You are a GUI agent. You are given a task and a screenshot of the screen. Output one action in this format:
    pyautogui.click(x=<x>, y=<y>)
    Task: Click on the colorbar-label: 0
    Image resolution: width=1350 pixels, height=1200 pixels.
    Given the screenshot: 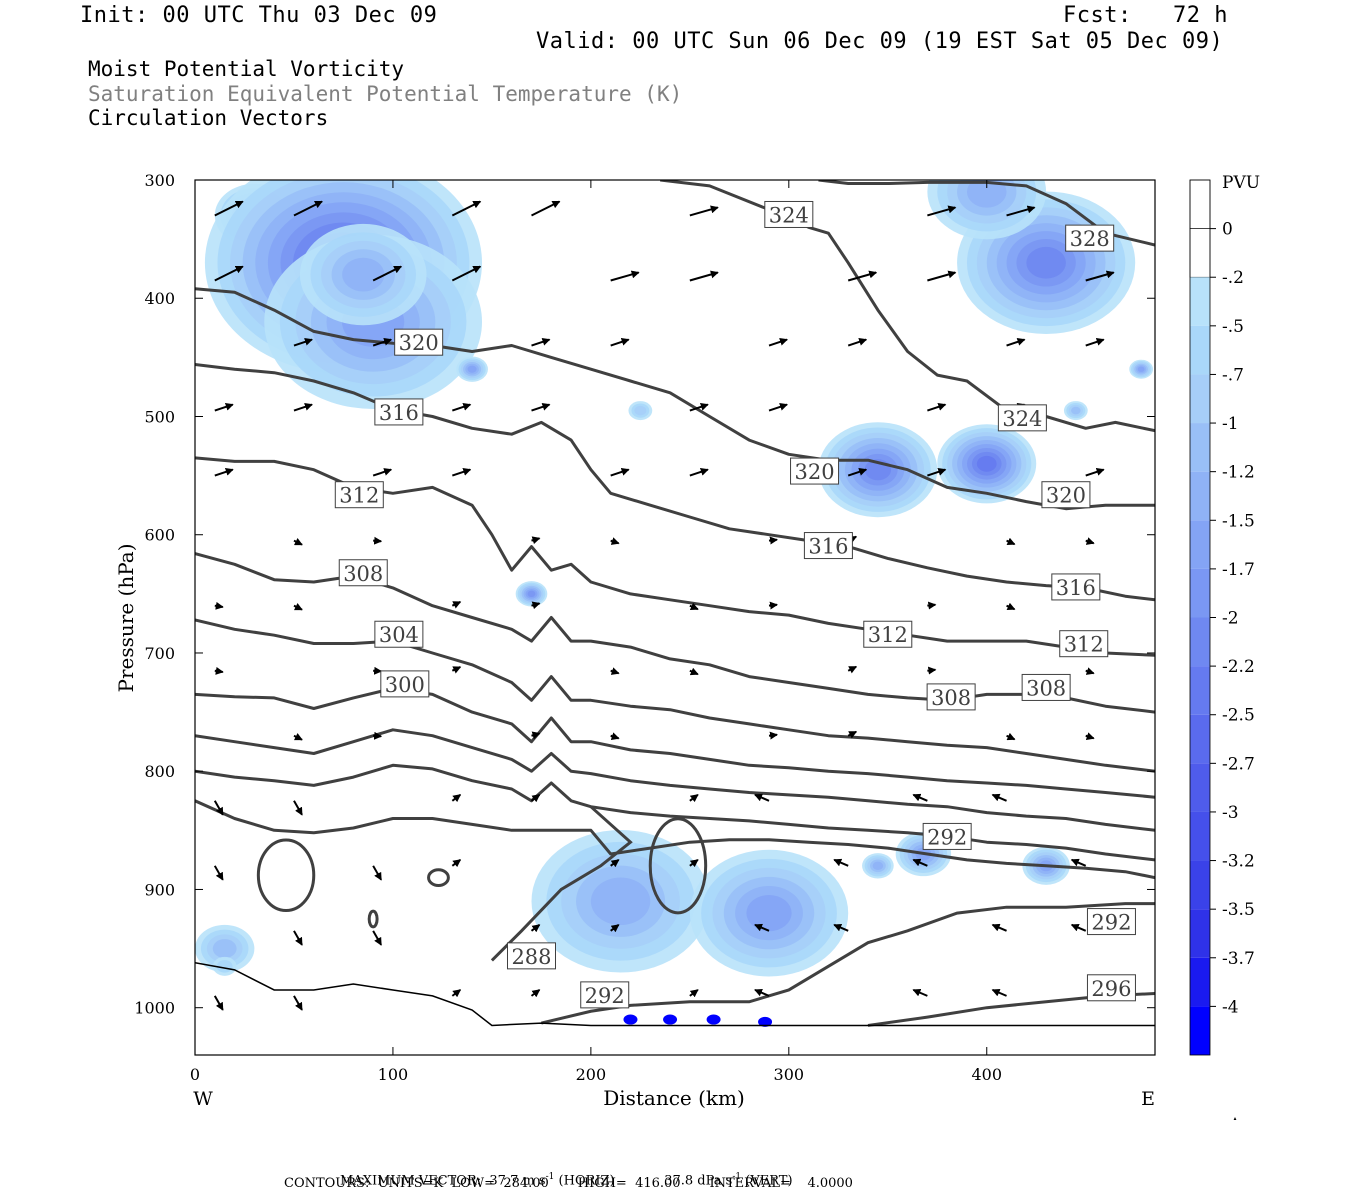 What is the action you would take?
    pyautogui.click(x=1227, y=230)
    